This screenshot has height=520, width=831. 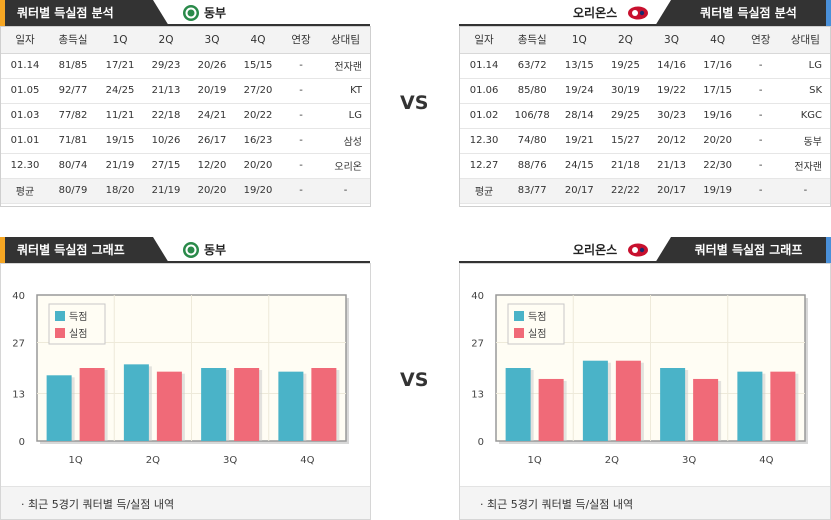 What do you see at coordinates (805, 91) in the screenshot?
I see `table-cell: SK` at bounding box center [805, 91].